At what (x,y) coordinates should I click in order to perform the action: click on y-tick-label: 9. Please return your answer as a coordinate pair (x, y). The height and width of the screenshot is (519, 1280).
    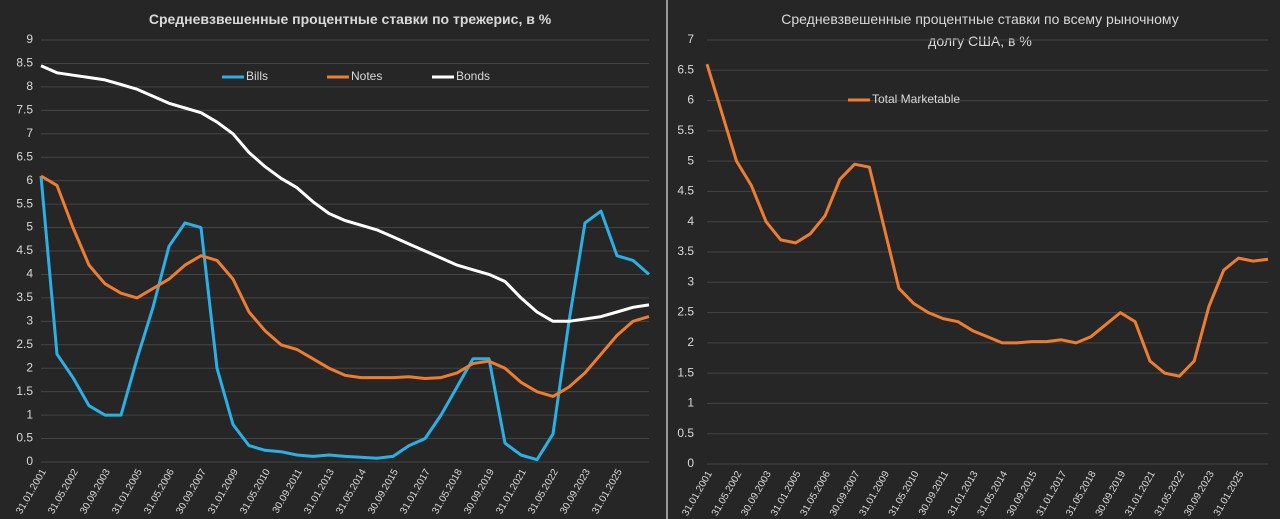
    Looking at the image, I should click on (29, 39).